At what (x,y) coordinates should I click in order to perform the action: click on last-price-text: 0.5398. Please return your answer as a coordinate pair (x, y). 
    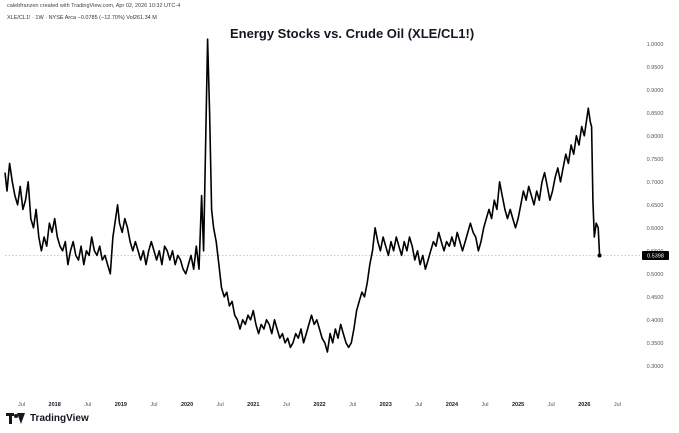
    Looking at the image, I should click on (655, 256).